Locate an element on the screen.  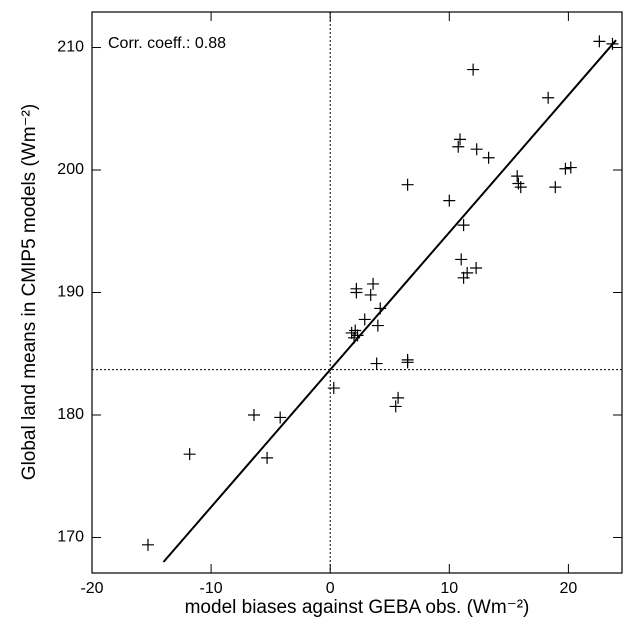
y-tick-label: 210 is located at coordinates (70, 47).